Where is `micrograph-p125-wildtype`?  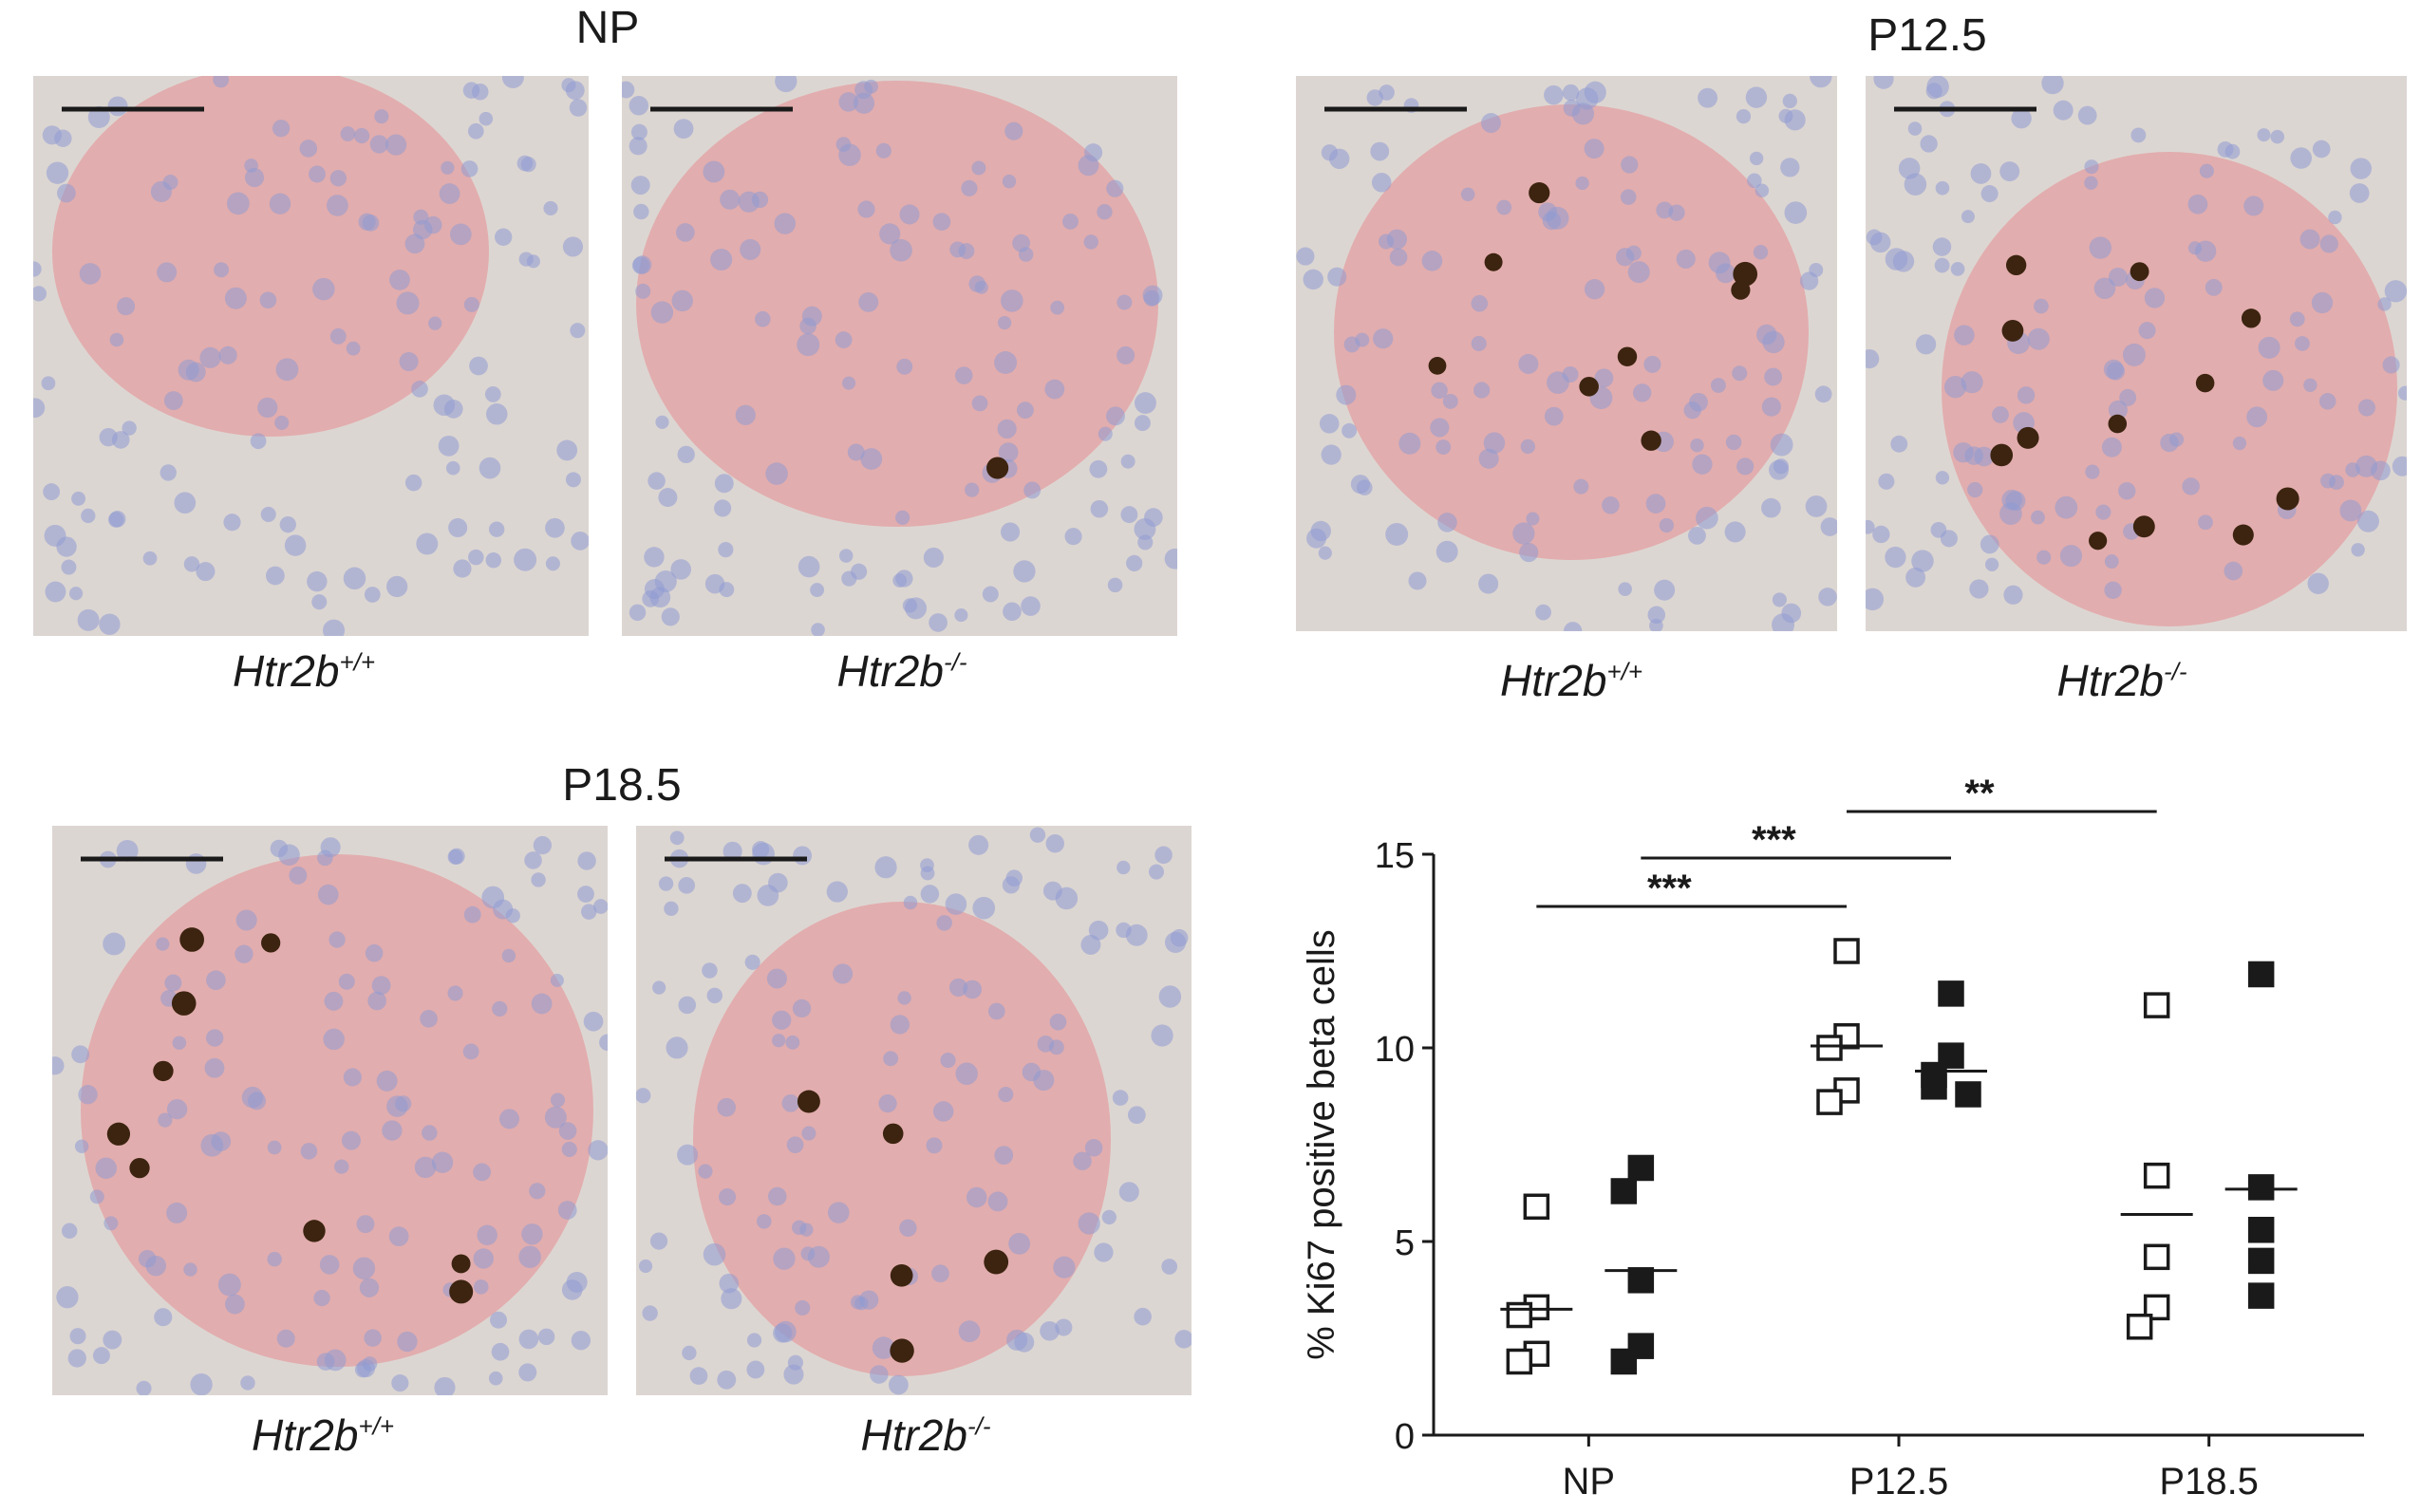 micrograph-p125-wildtype is located at coordinates (1567, 353).